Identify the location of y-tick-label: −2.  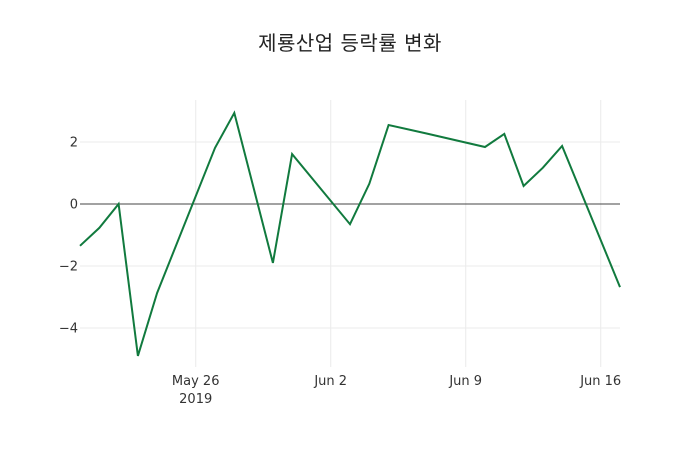
(68, 267).